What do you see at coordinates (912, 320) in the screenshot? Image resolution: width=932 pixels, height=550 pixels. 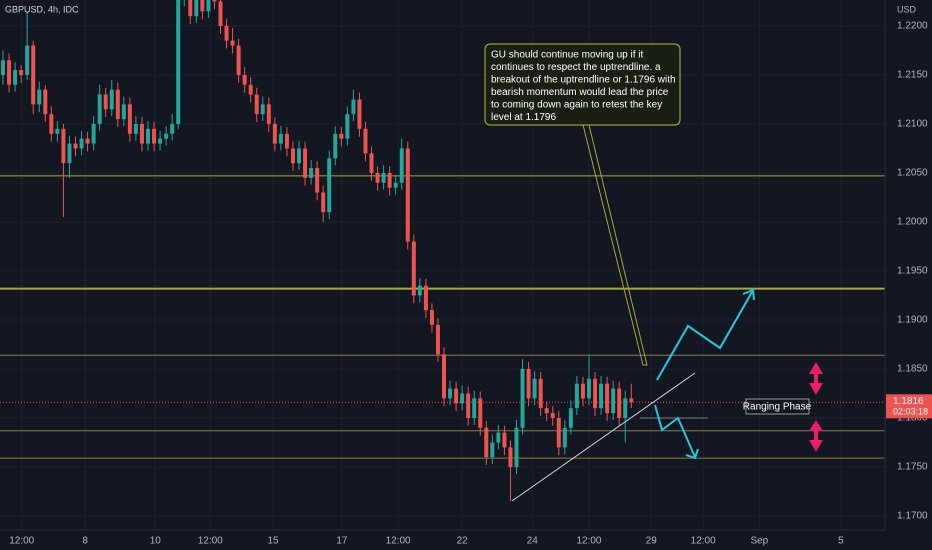 I see `y-tick-label: 1.1900` at bounding box center [912, 320].